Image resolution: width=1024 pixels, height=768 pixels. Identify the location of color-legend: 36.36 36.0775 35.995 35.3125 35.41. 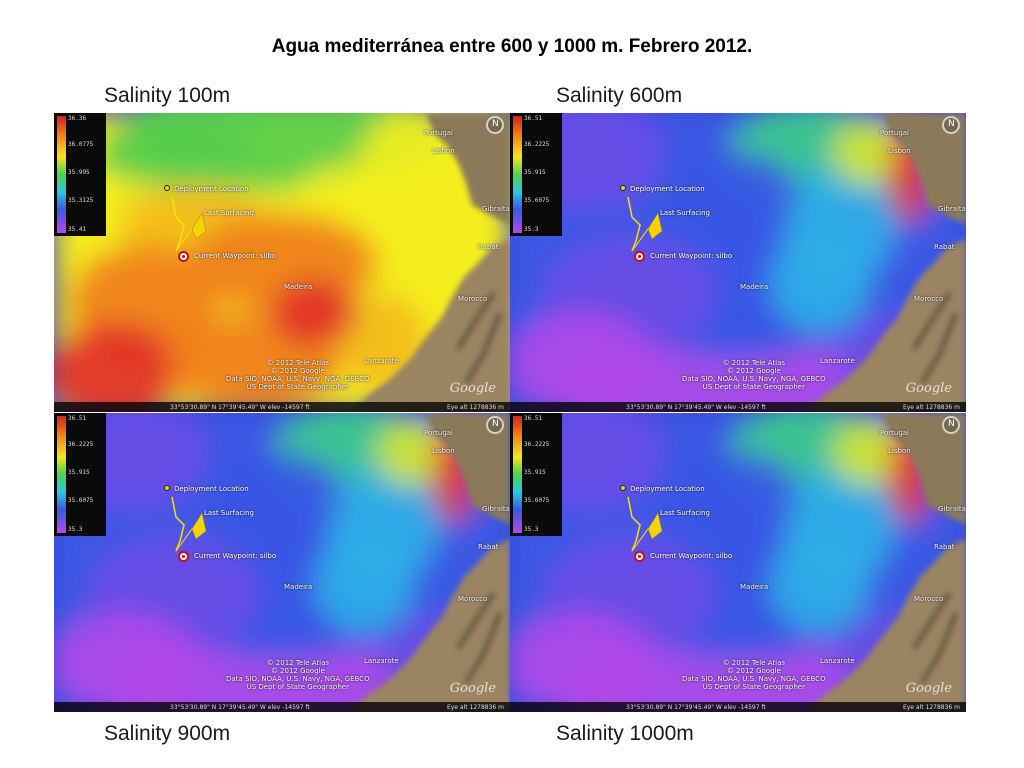
(80, 174).